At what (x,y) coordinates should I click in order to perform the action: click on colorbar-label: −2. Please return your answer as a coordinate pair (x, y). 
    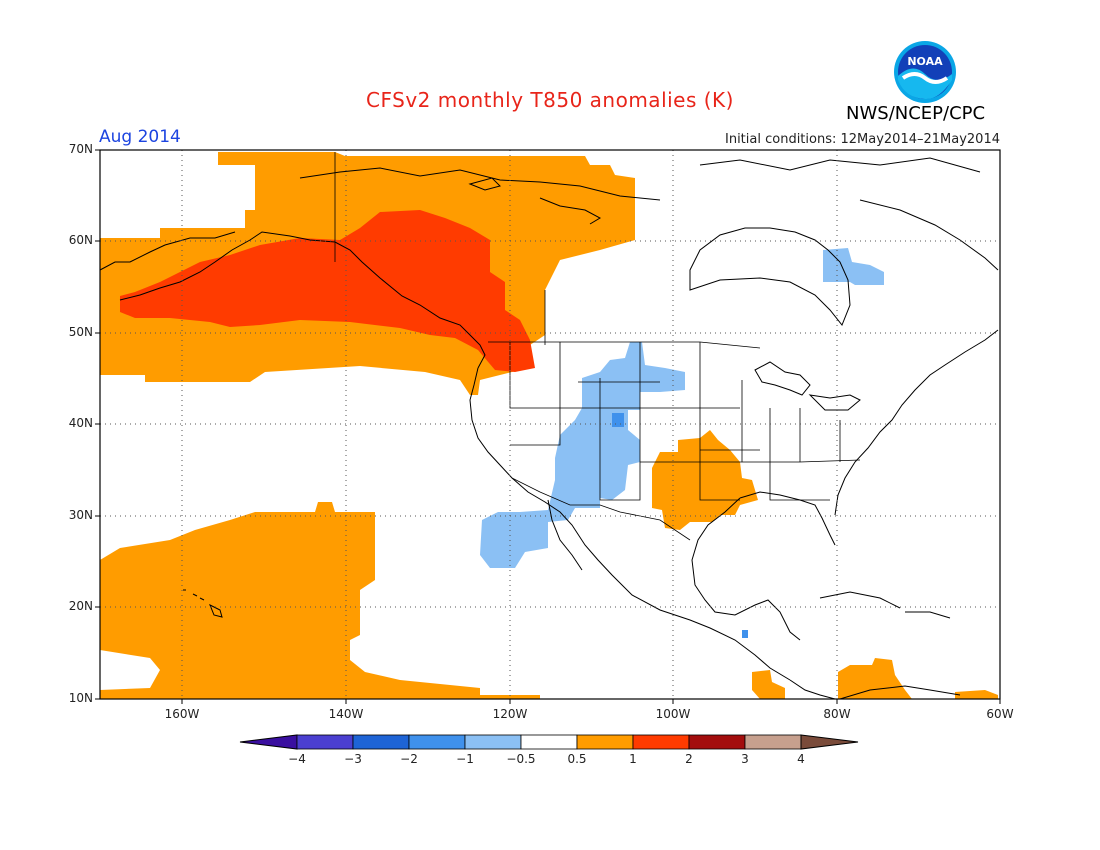
    Looking at the image, I should click on (409, 759).